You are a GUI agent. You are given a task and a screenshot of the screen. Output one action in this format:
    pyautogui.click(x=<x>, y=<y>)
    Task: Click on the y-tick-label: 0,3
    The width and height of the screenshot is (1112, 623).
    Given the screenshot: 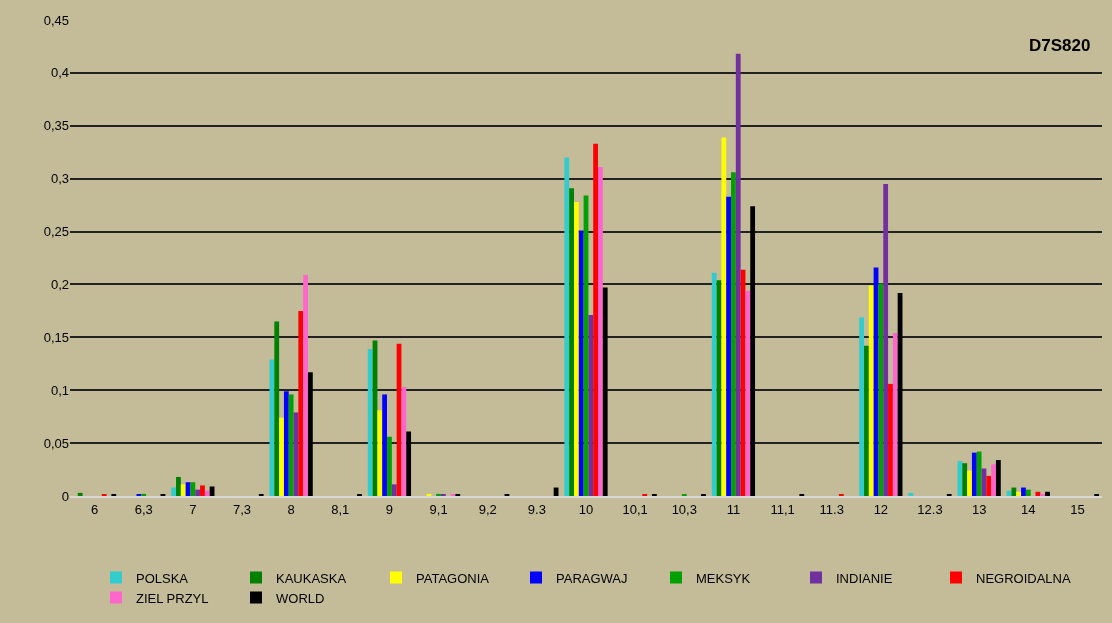 What is the action you would take?
    pyautogui.click(x=59, y=179)
    